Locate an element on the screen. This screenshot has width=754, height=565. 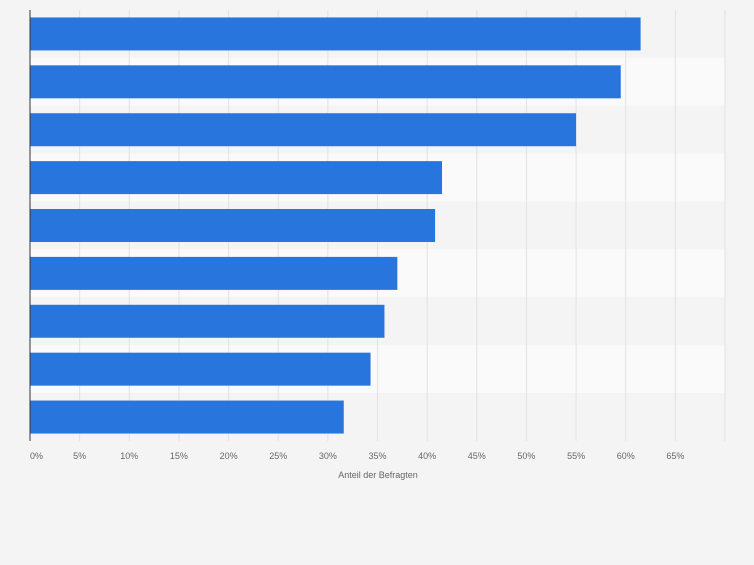
x-tick-label: 5% is located at coordinates (79, 456).